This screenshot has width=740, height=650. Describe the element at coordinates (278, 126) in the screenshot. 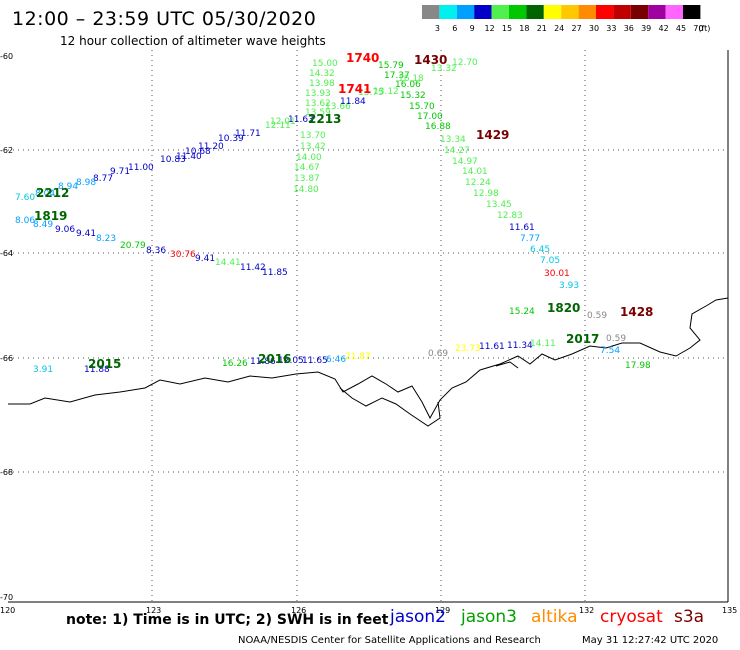

I see `wave-height-value: 12.11` at that location.